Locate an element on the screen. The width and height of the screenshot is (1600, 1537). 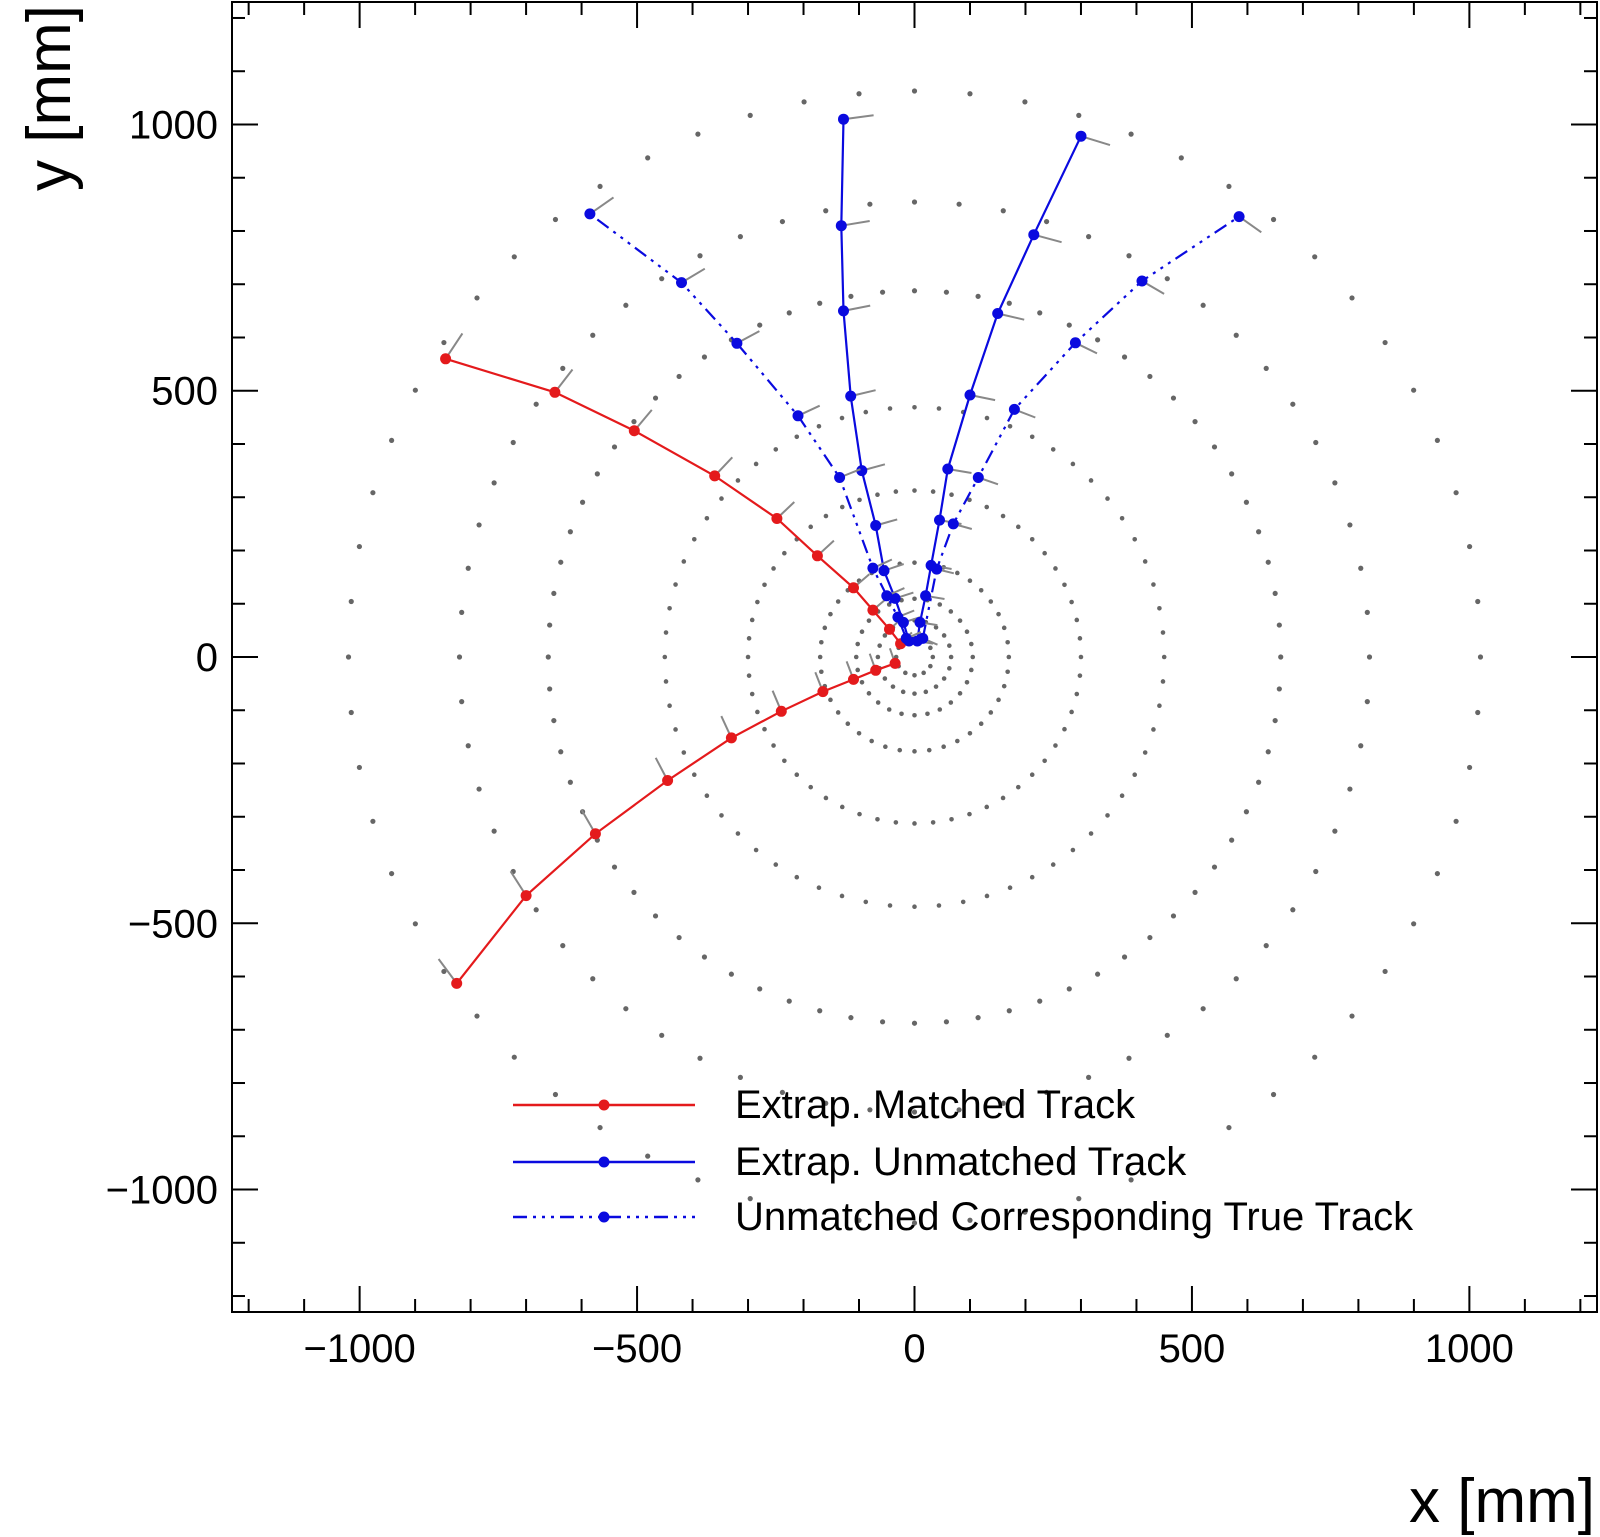
legend-label-matched: Extrap. Matched Track is located at coordinates (935, 1105).